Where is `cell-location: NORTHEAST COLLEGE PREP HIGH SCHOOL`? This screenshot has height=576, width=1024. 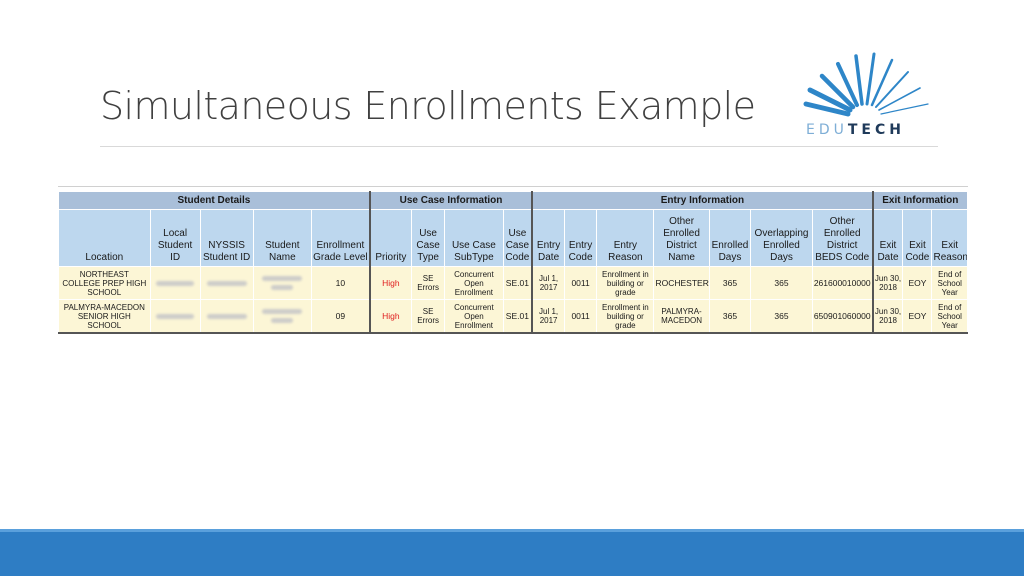 cell-location: NORTHEAST COLLEGE PREP HIGH SCHOOL is located at coordinates (104, 283).